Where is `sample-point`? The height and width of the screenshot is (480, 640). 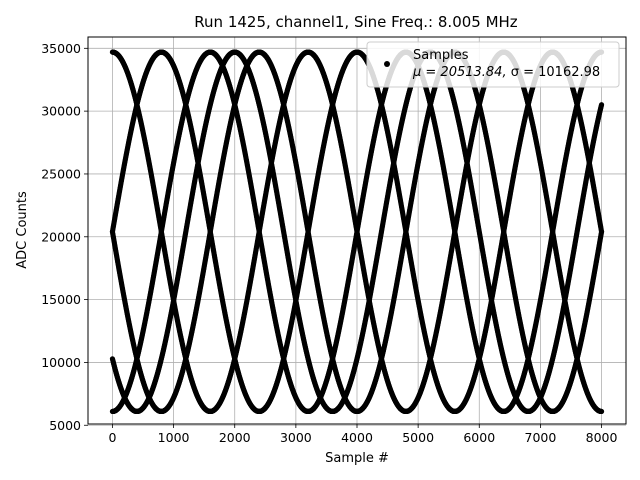 sample-point is located at coordinates (601, 411).